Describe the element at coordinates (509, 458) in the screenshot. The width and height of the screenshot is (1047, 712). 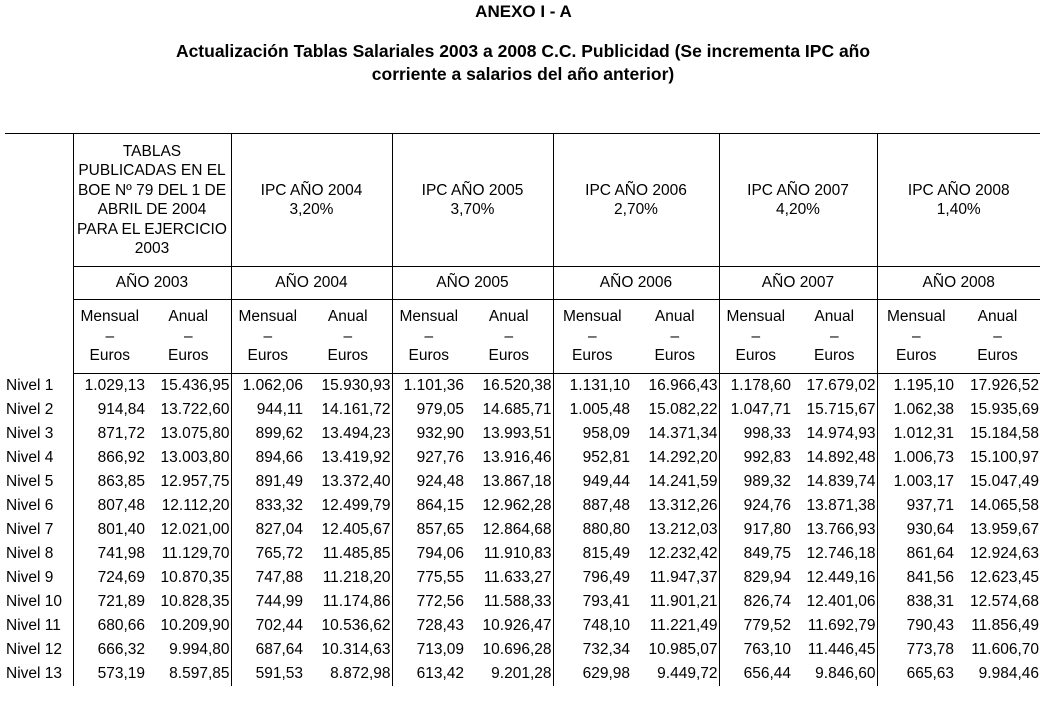
I see `annual-value-cell: 13.916,46` at that location.